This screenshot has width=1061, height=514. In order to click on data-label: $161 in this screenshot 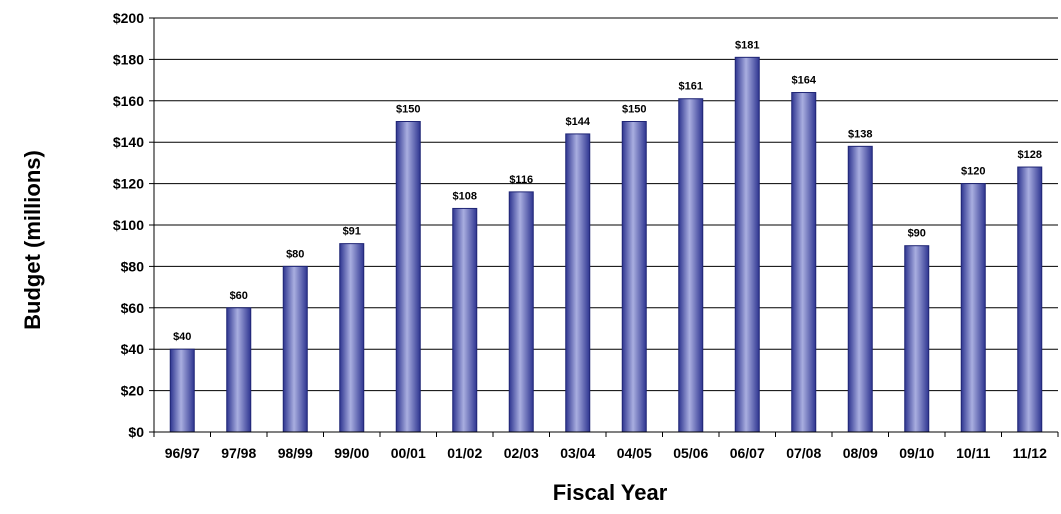, I will do `click(691, 87)`.